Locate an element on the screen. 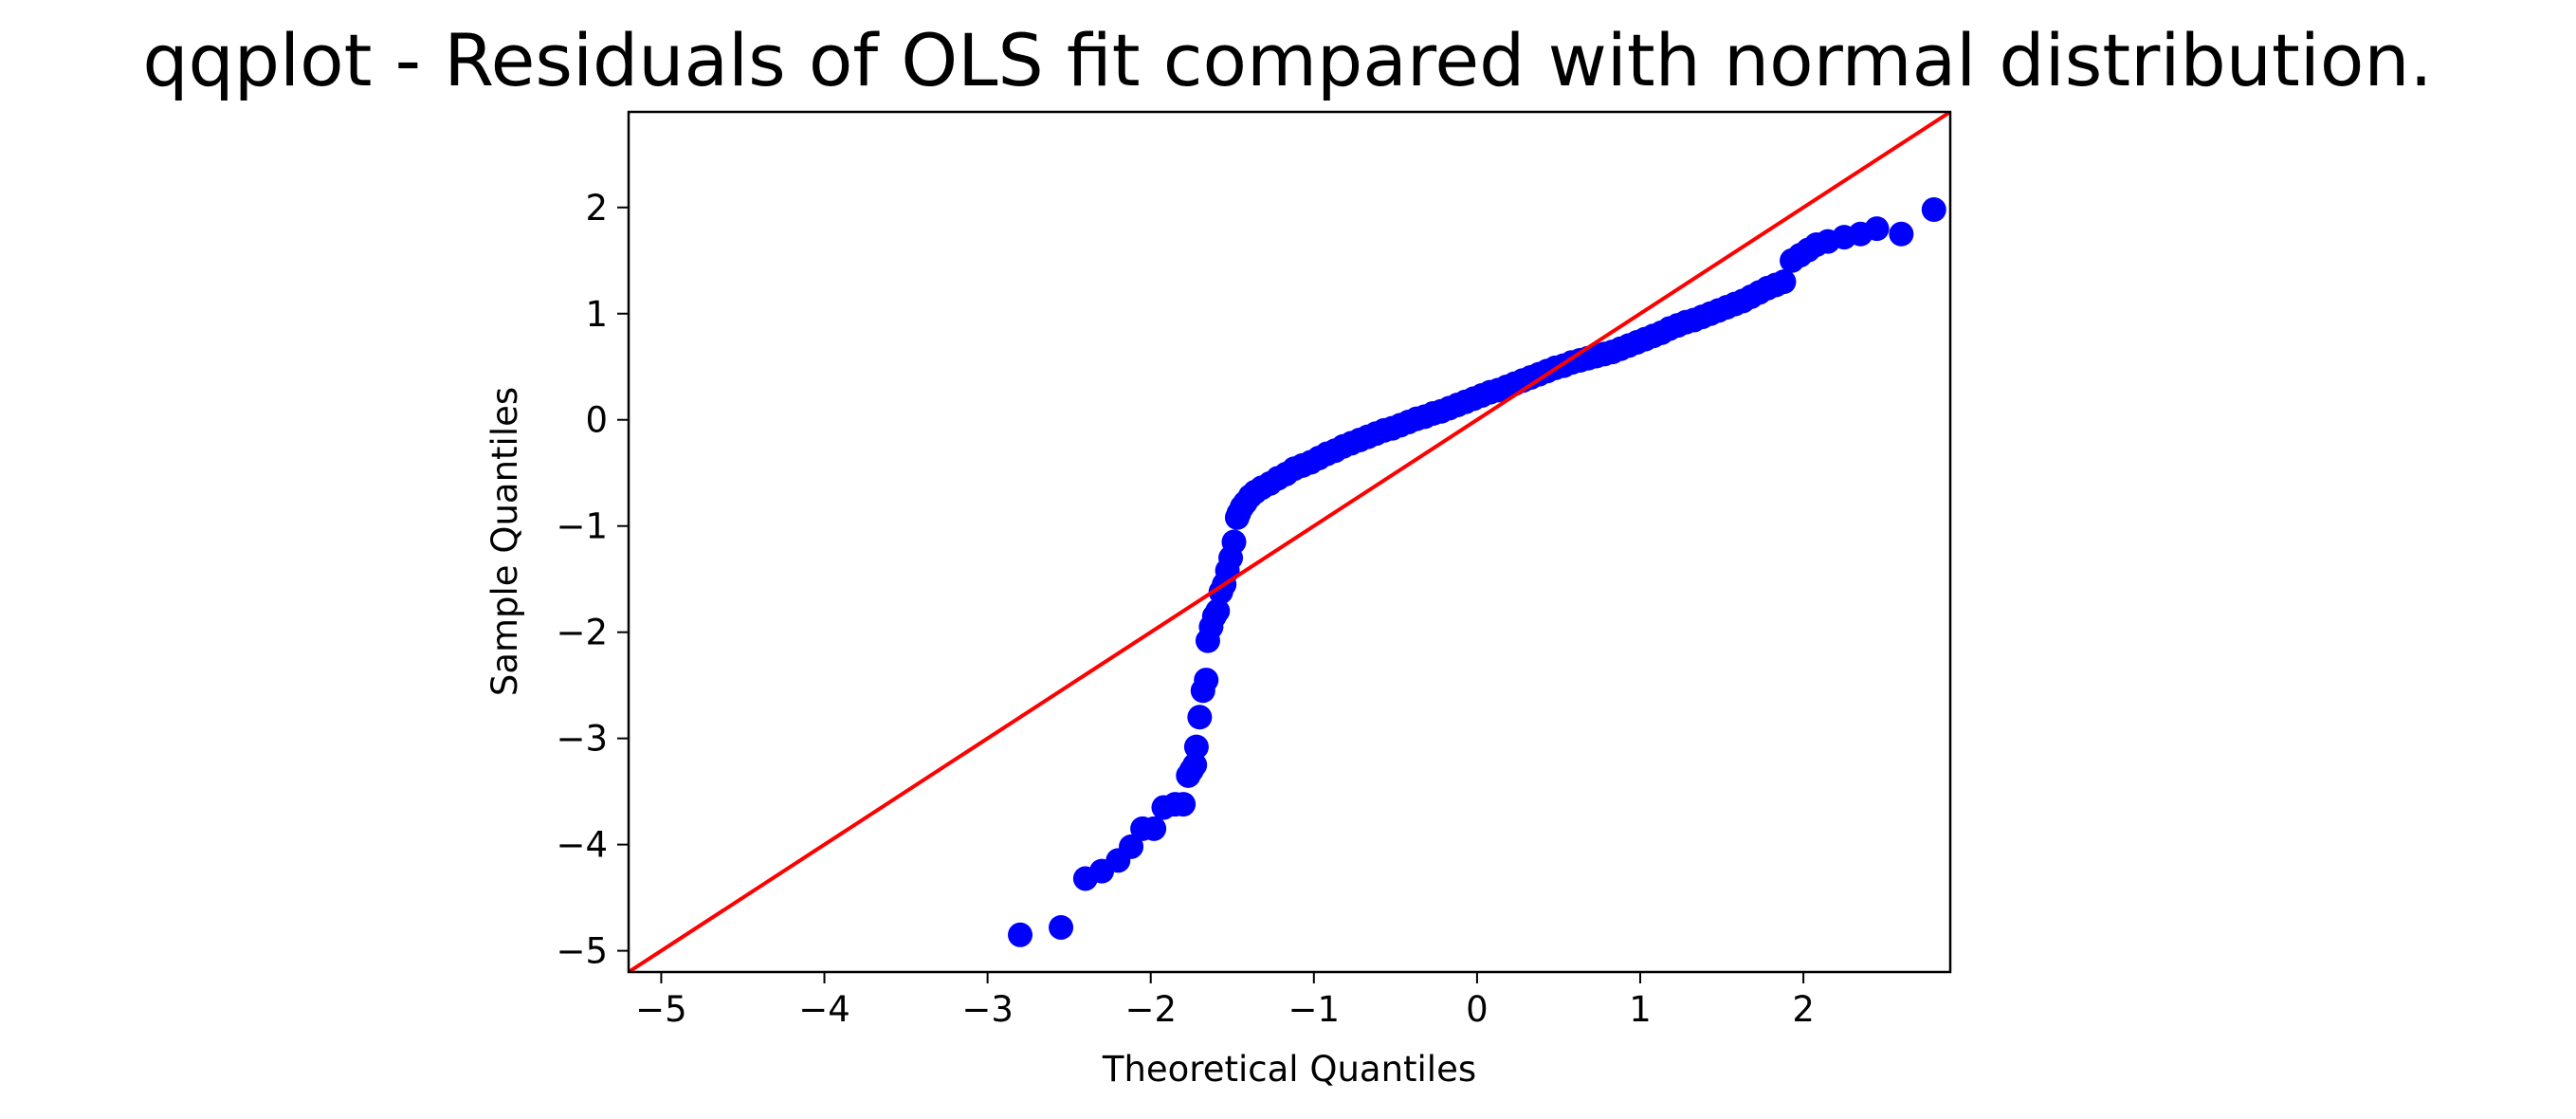 Image resolution: width=2576 pixels, height=1119 pixels. x-tick-label: 1 is located at coordinates (1640, 1009).